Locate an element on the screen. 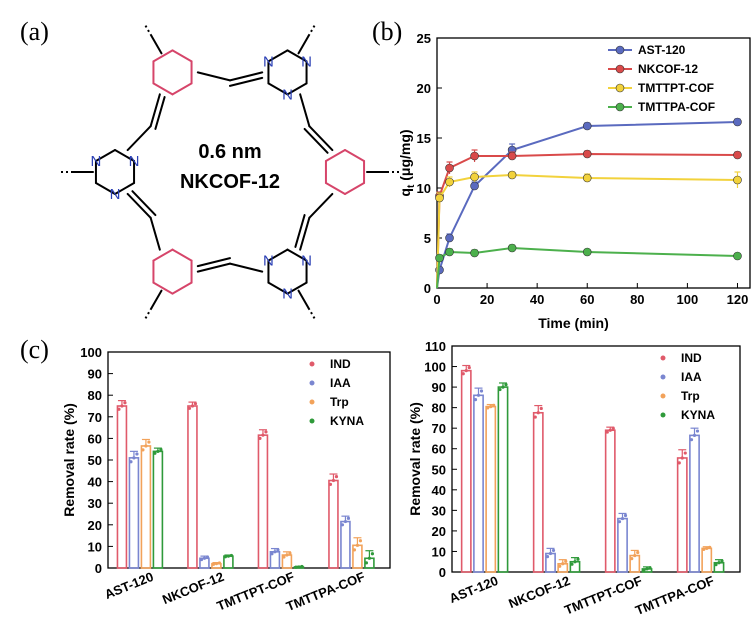 The image size is (754, 643). extension-bond is located at coordinates (303, 299).